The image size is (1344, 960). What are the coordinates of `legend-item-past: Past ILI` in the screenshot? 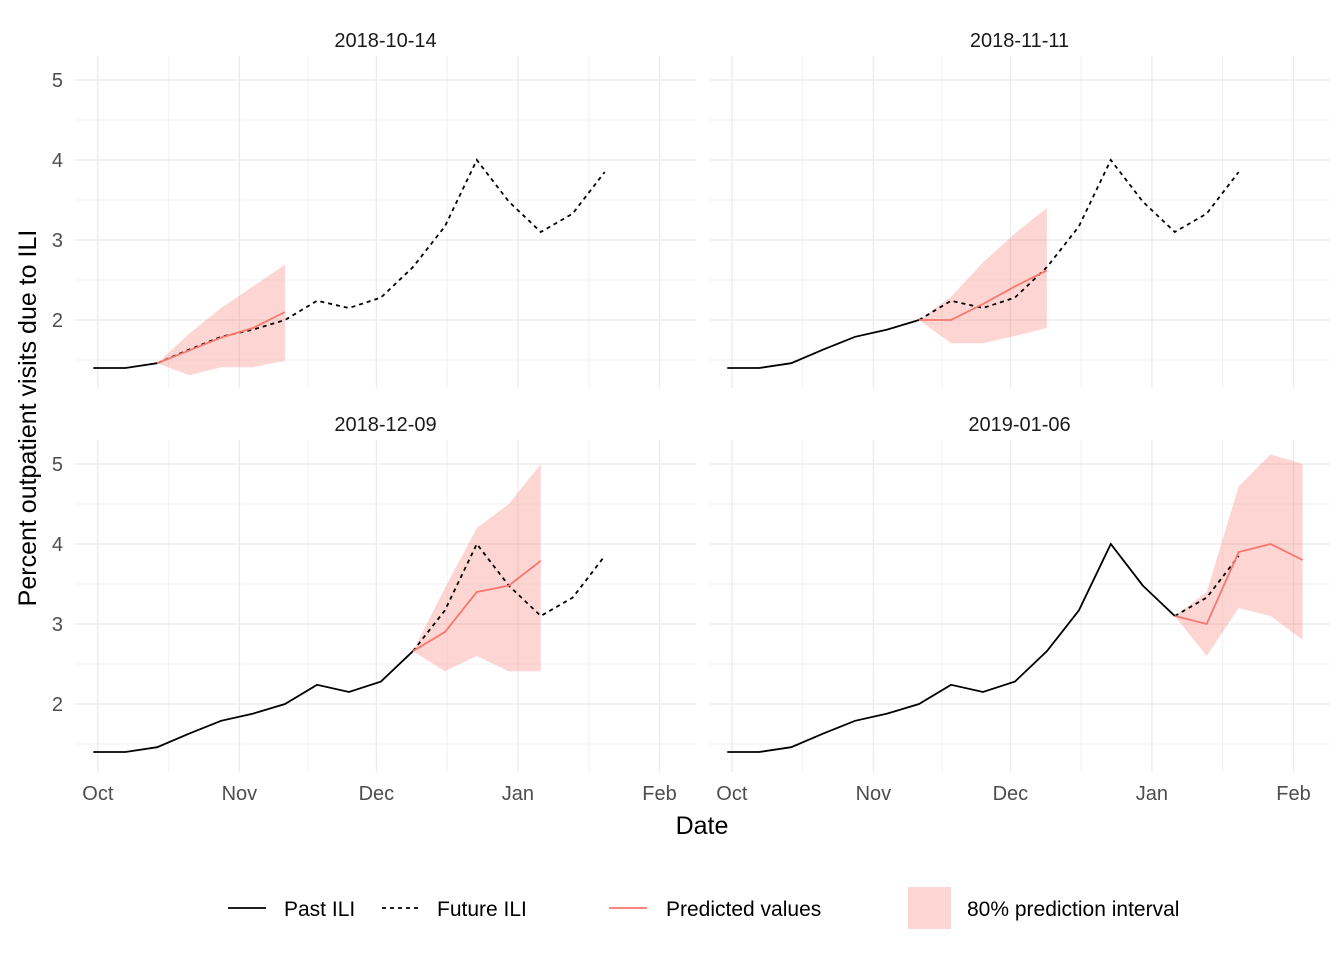 It's located at (291, 909).